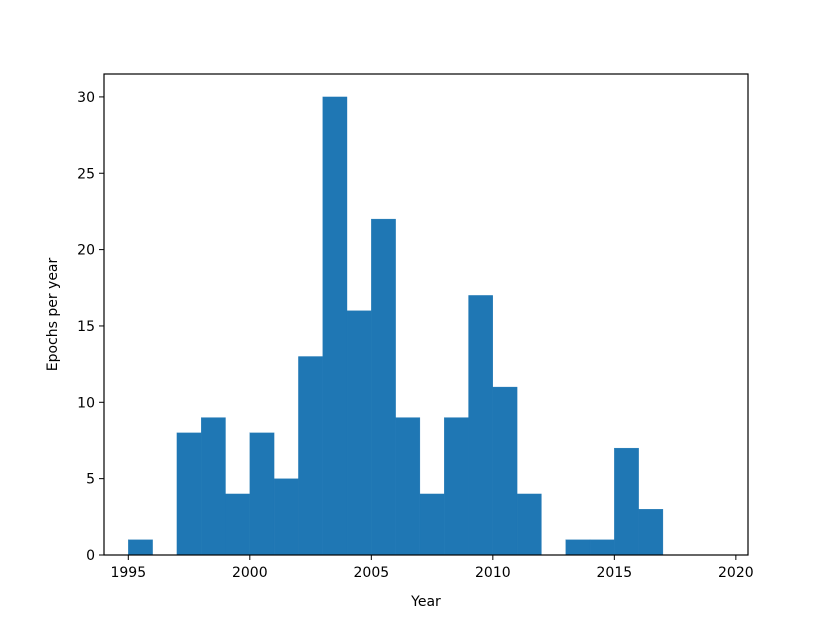  I want to click on bar-2016, so click(651, 532).